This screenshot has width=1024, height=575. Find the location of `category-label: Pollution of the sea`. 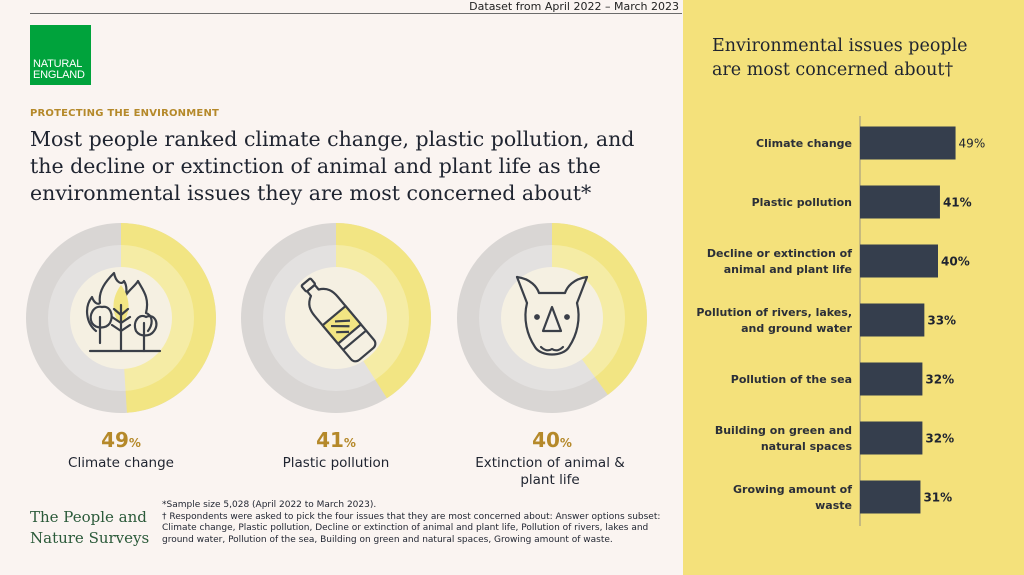

category-label: Pollution of the sea is located at coordinates (791, 379).